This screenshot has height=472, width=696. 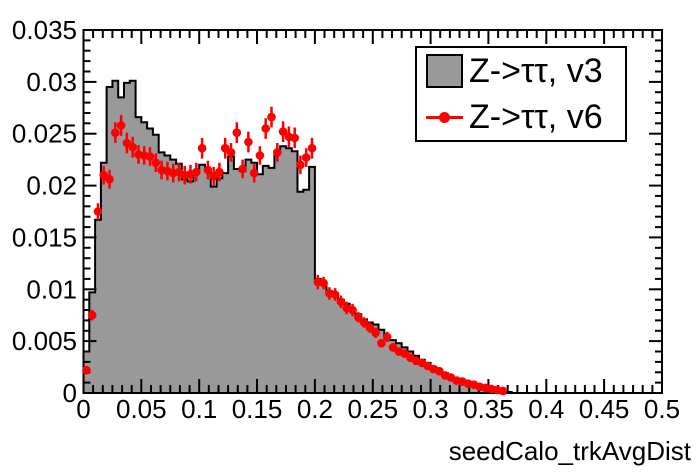 I want to click on svg-text: 0.15, so click(x=257, y=409).